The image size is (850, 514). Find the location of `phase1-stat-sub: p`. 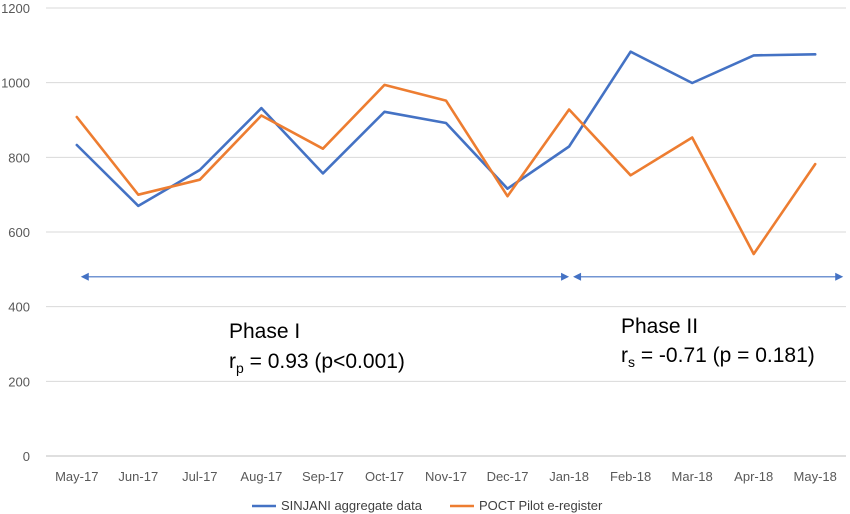

phase1-stat-sub: p is located at coordinates (240, 368).